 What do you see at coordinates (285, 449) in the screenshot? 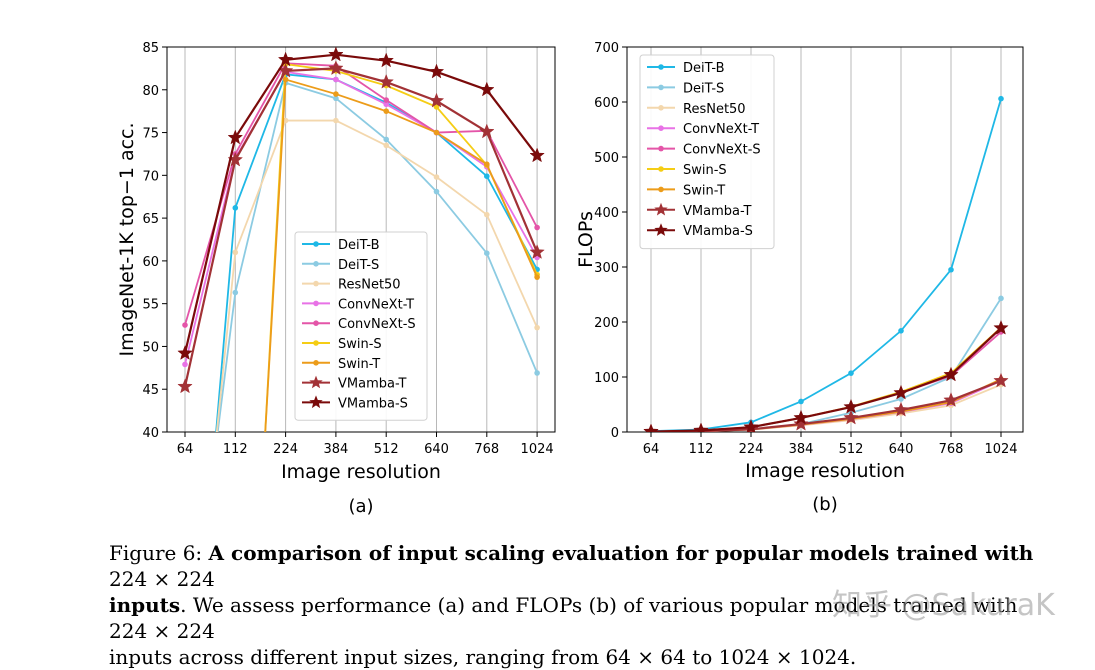
I see `x-tick-label-224: 224` at bounding box center [285, 449].